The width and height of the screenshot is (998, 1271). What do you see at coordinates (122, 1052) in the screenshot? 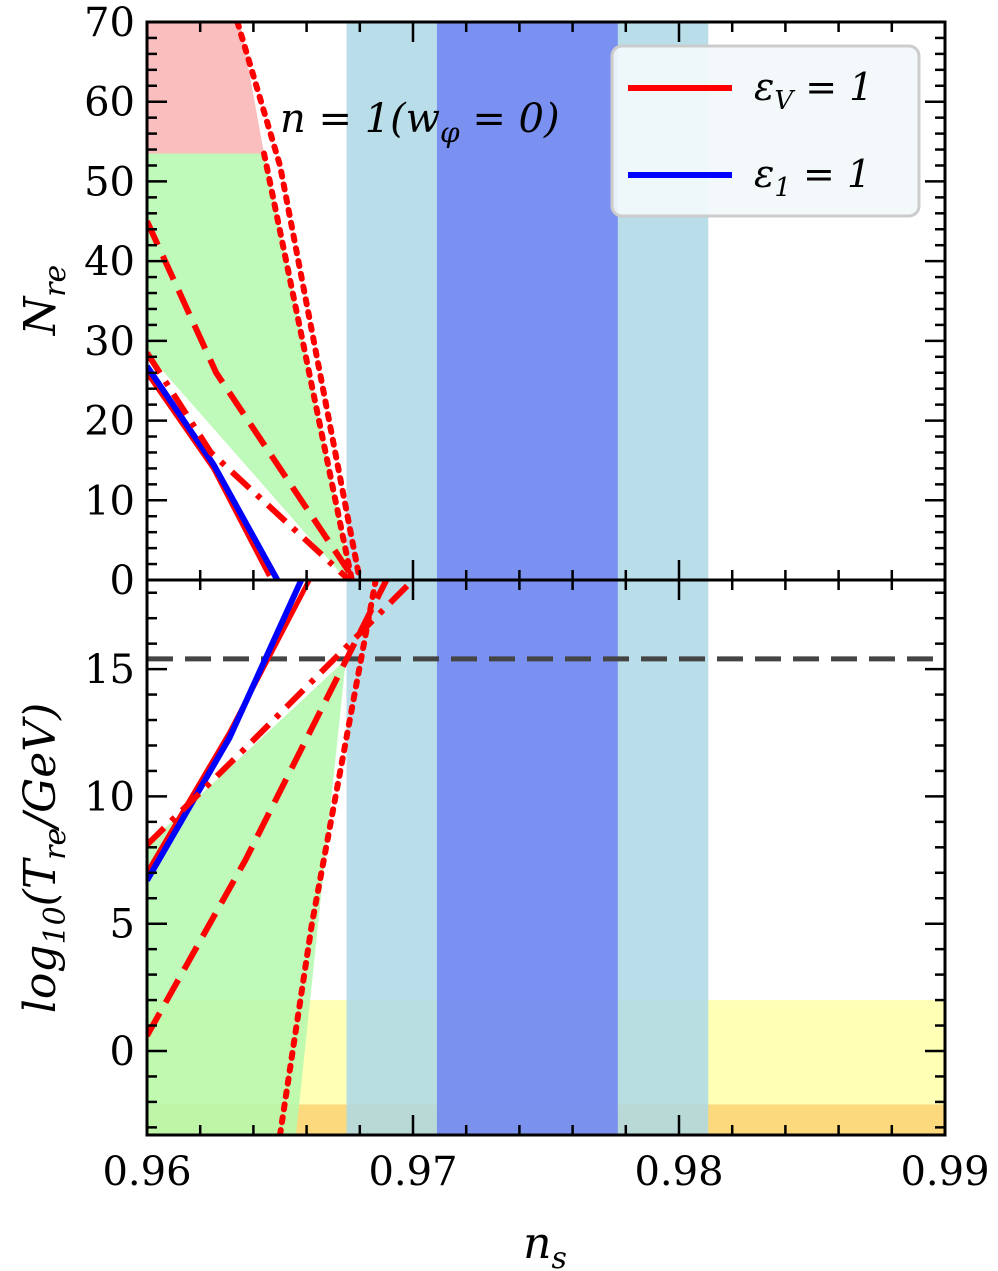
I see `bottom-ytick-label: 0` at bounding box center [122, 1052].